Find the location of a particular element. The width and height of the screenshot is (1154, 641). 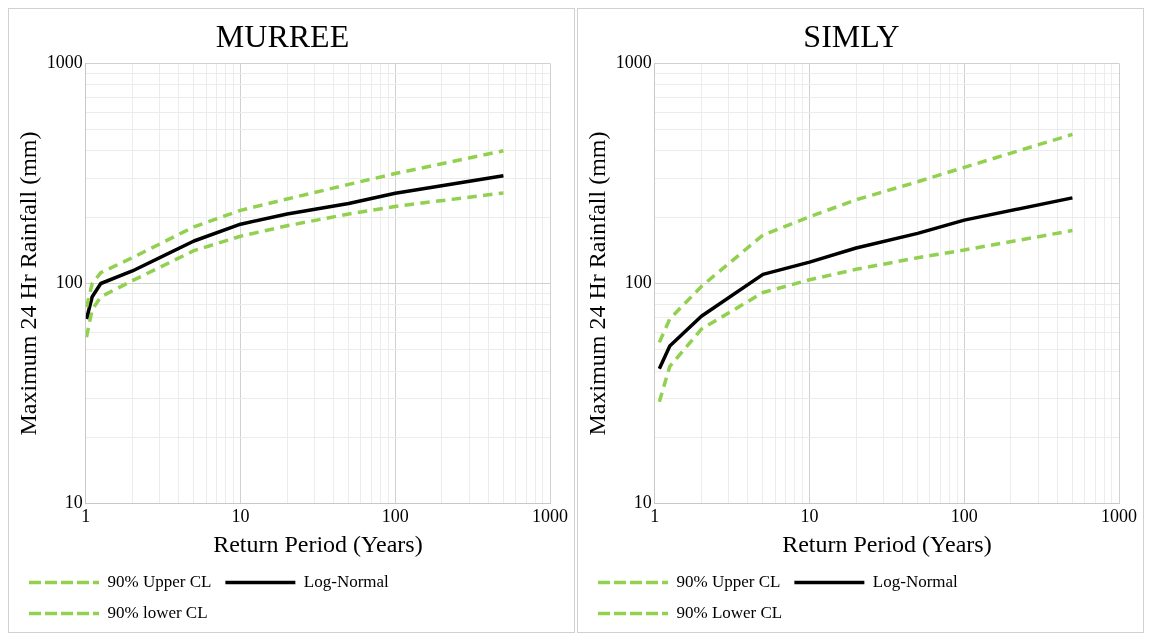

legend-label: 90% Lower CL is located at coordinates (729, 612).